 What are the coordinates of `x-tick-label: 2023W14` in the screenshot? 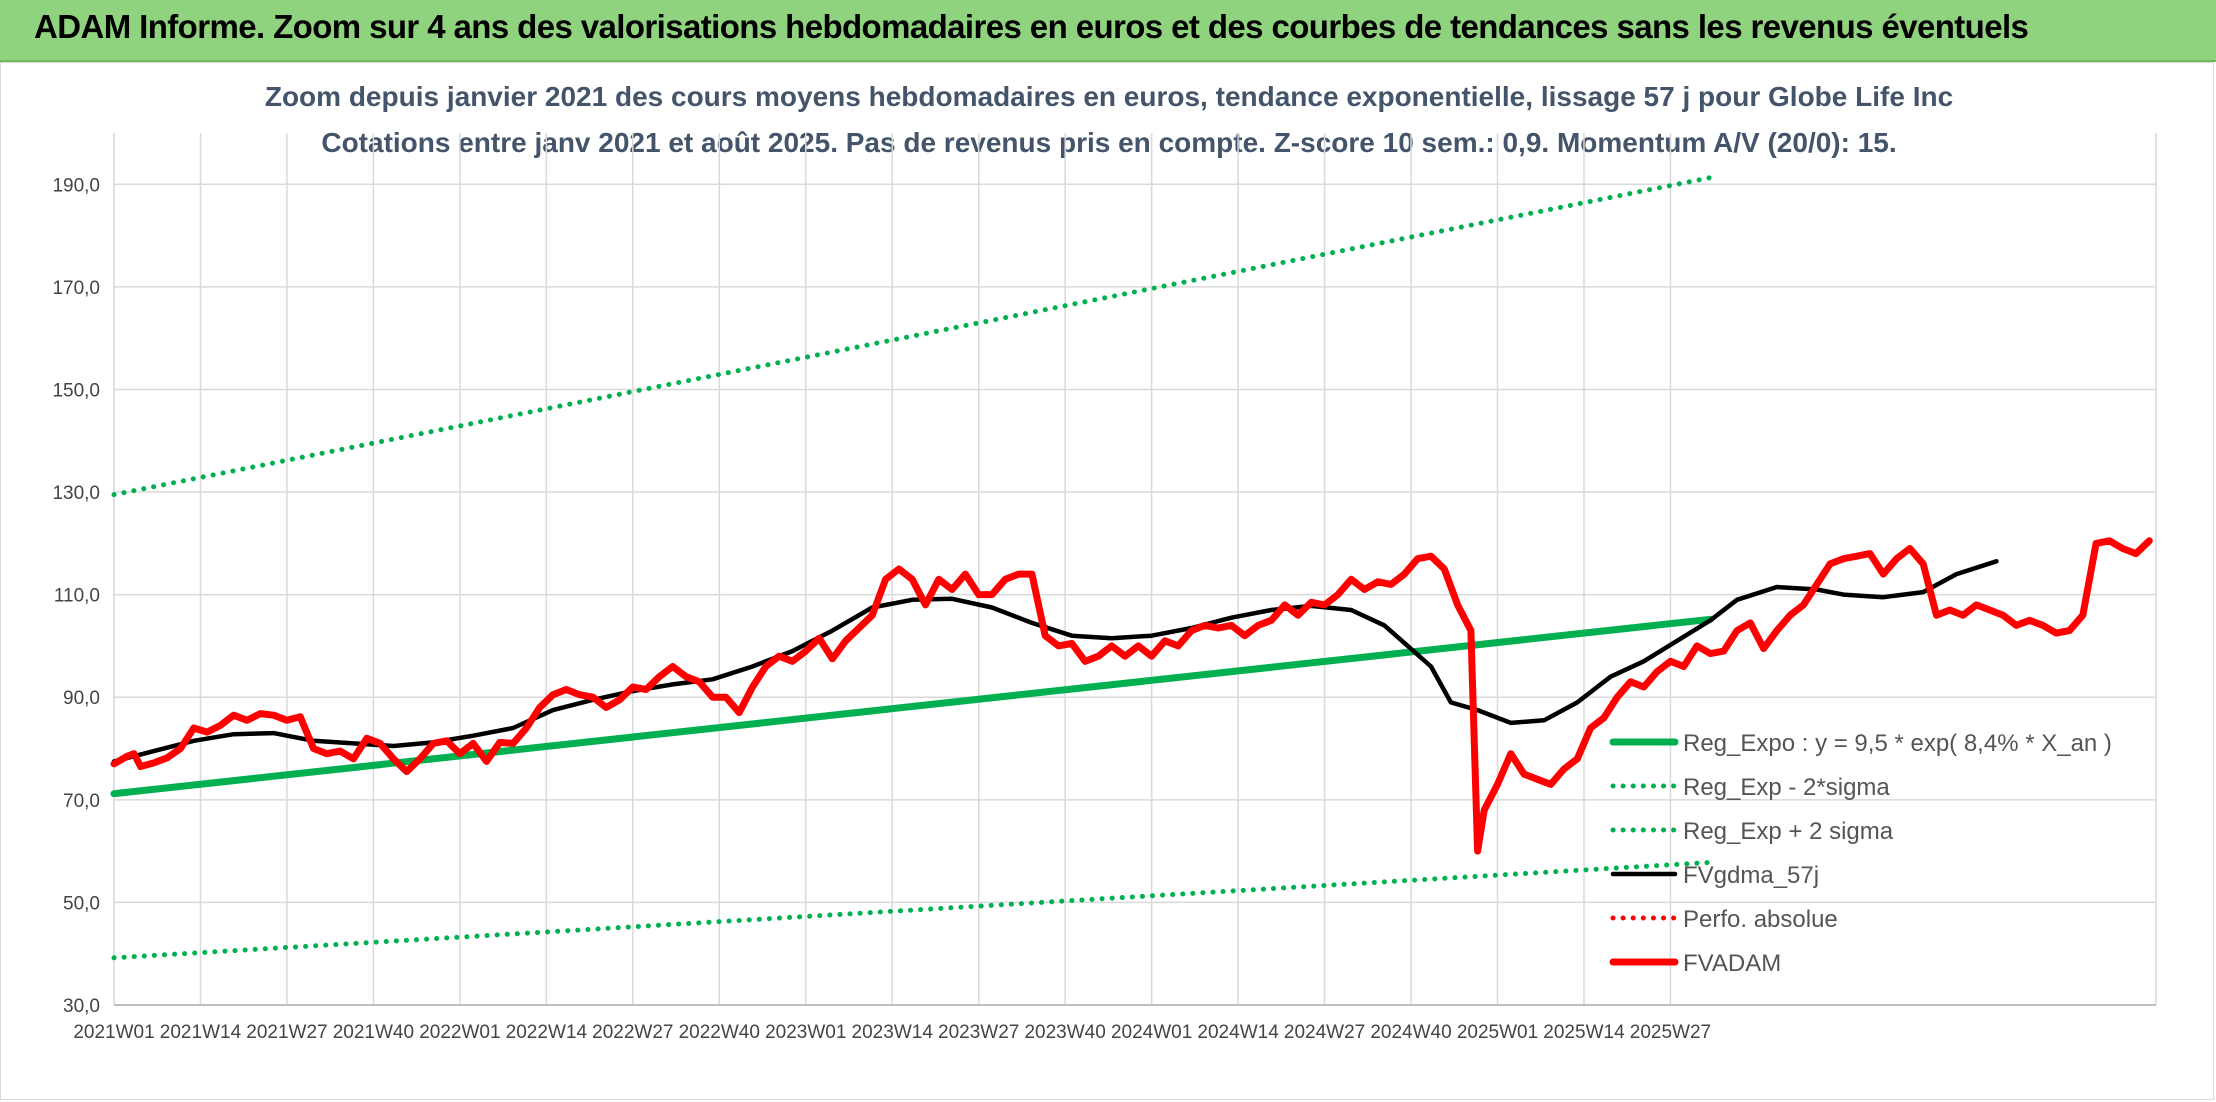 It's located at (893, 1032).